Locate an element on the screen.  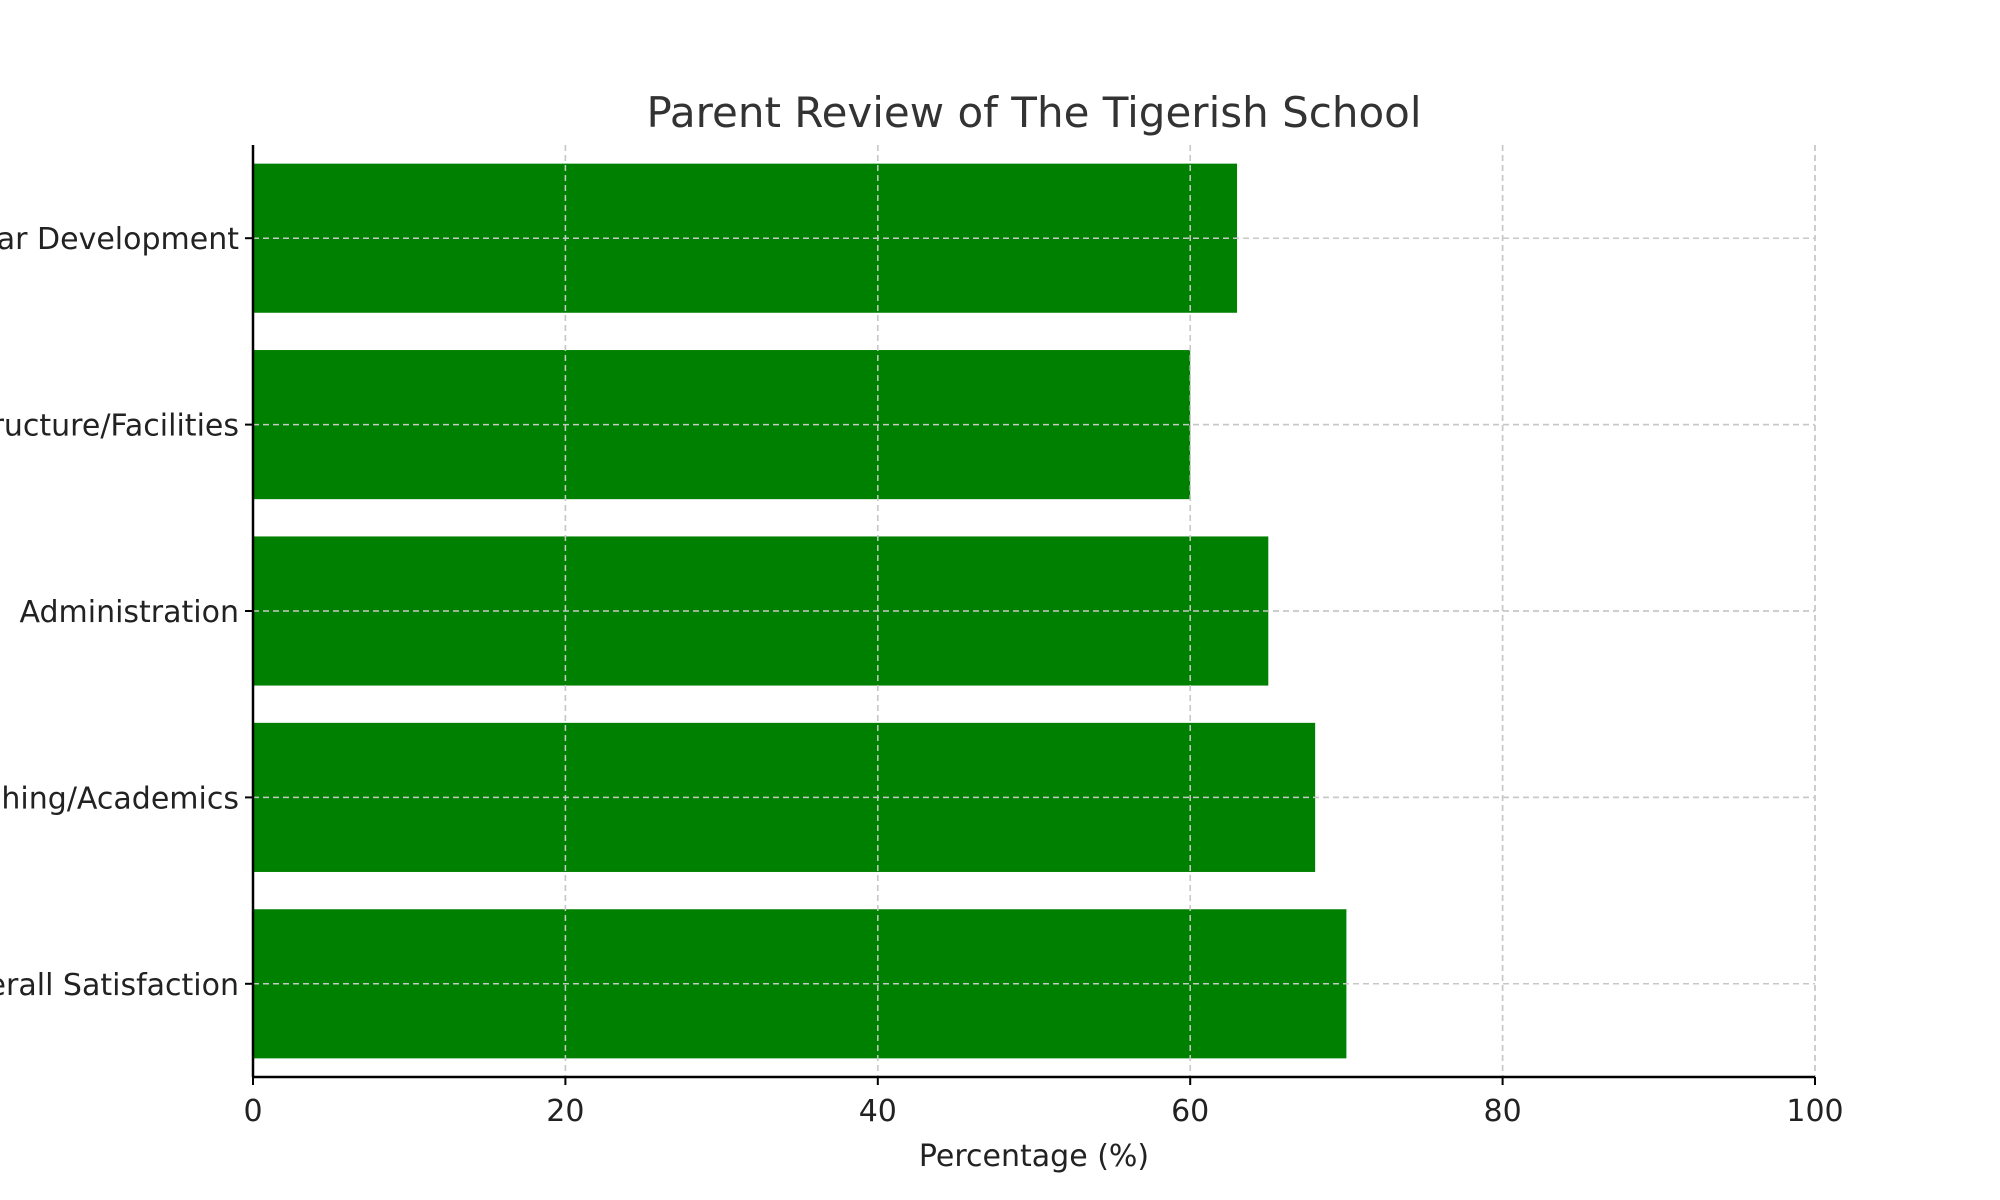
y-tick-label: Overall Satisfaction is located at coordinates (119, 985).